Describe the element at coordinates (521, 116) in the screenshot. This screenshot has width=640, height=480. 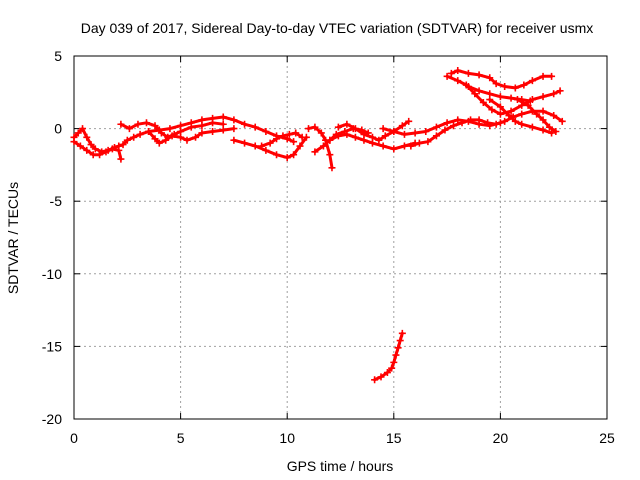
I see `series-t16` at that location.